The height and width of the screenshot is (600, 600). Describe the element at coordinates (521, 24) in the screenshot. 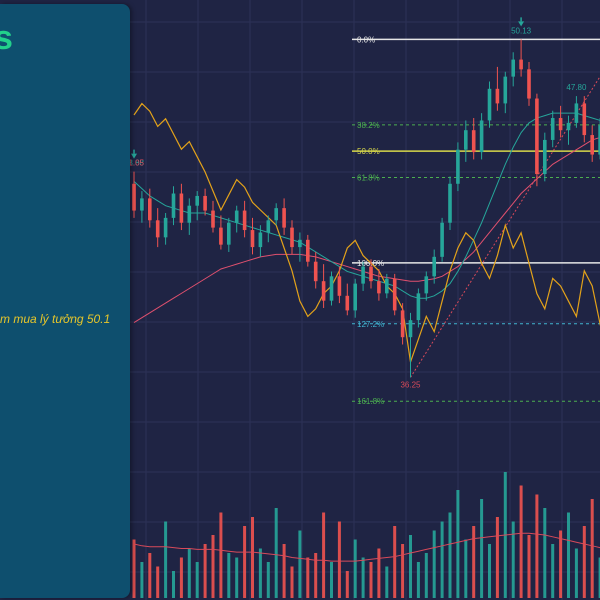

I see `down-arrow-icon` at that location.